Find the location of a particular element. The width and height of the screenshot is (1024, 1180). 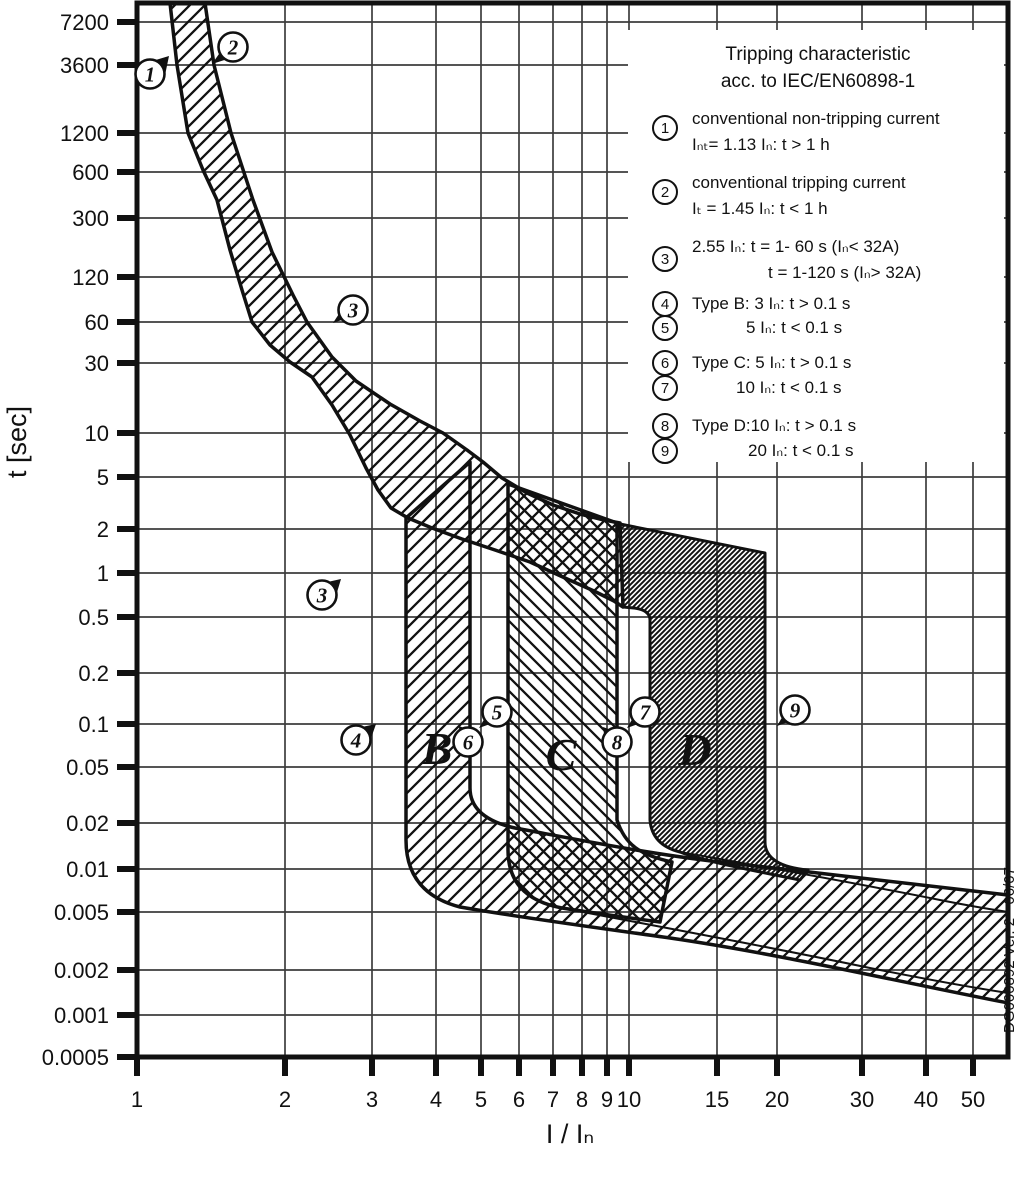

legend-text-3-line2: t = 1-120 s (Iₙ> 32A) is located at coordinates (845, 273).